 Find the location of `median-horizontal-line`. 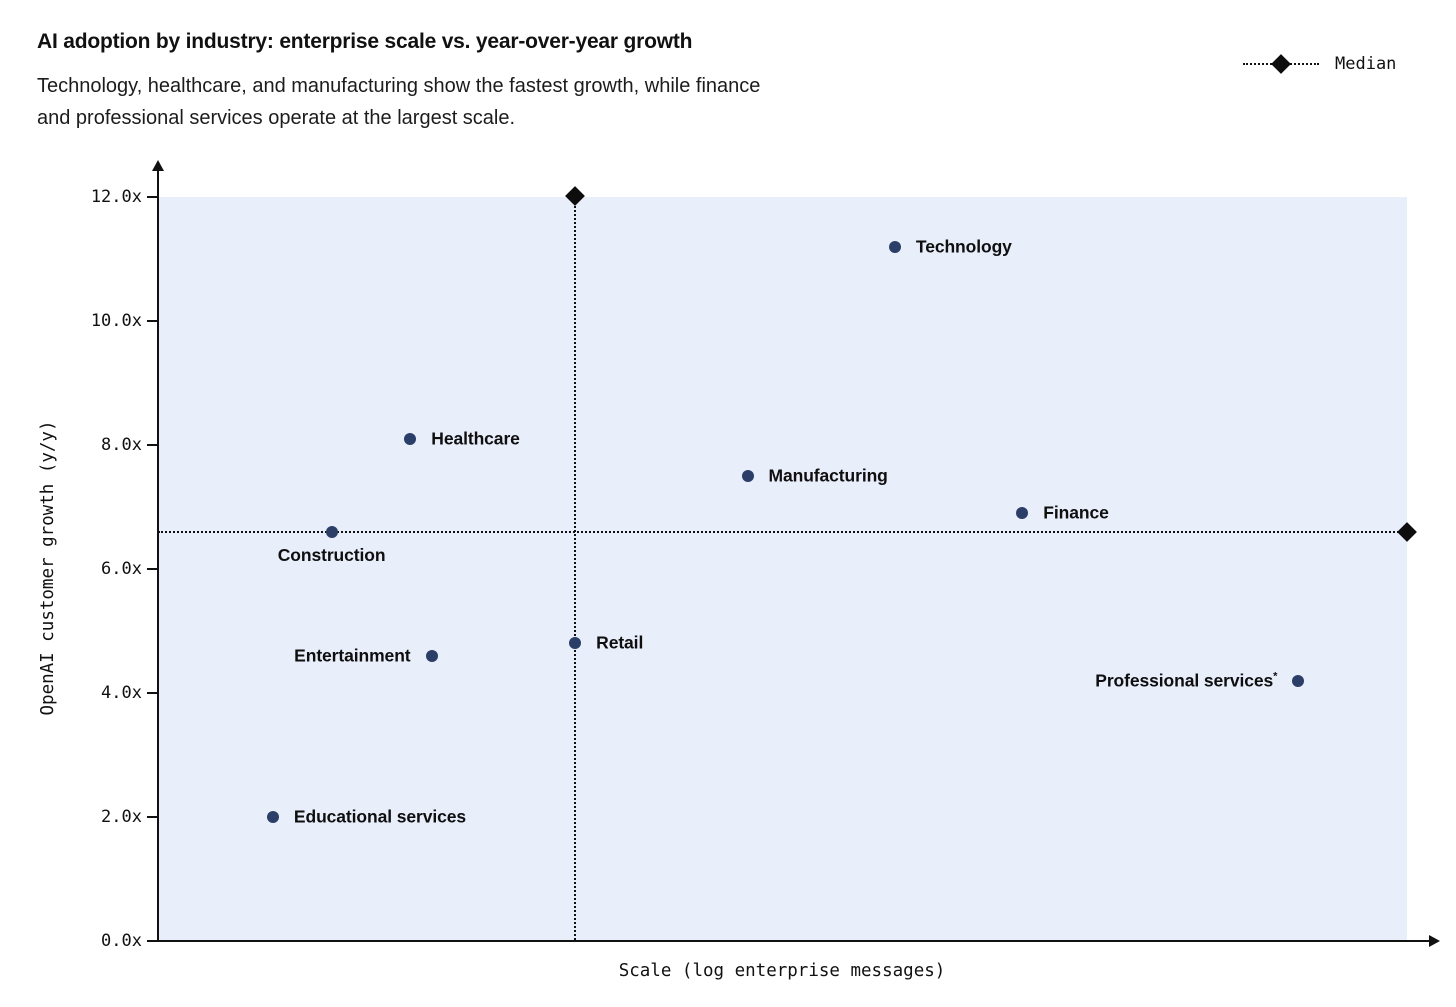

median-horizontal-line is located at coordinates (782, 531).